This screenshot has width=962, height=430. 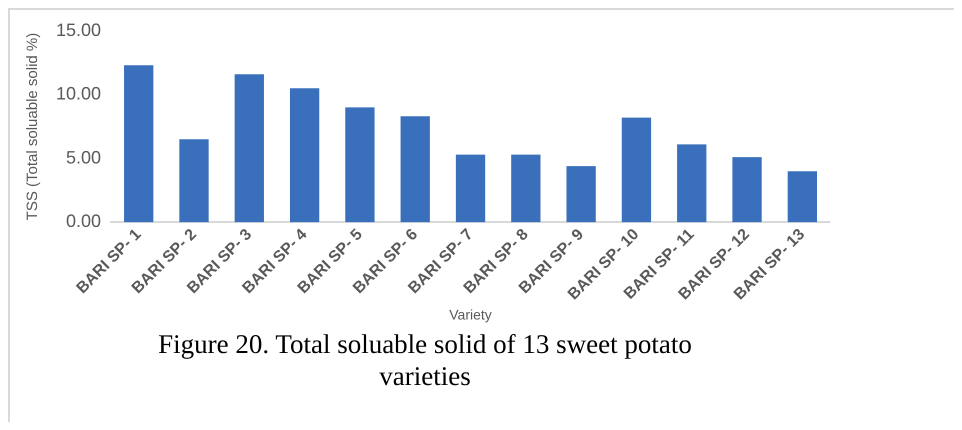 I want to click on y-axis-title: TSS (Total soluable solid %), so click(x=33, y=126).